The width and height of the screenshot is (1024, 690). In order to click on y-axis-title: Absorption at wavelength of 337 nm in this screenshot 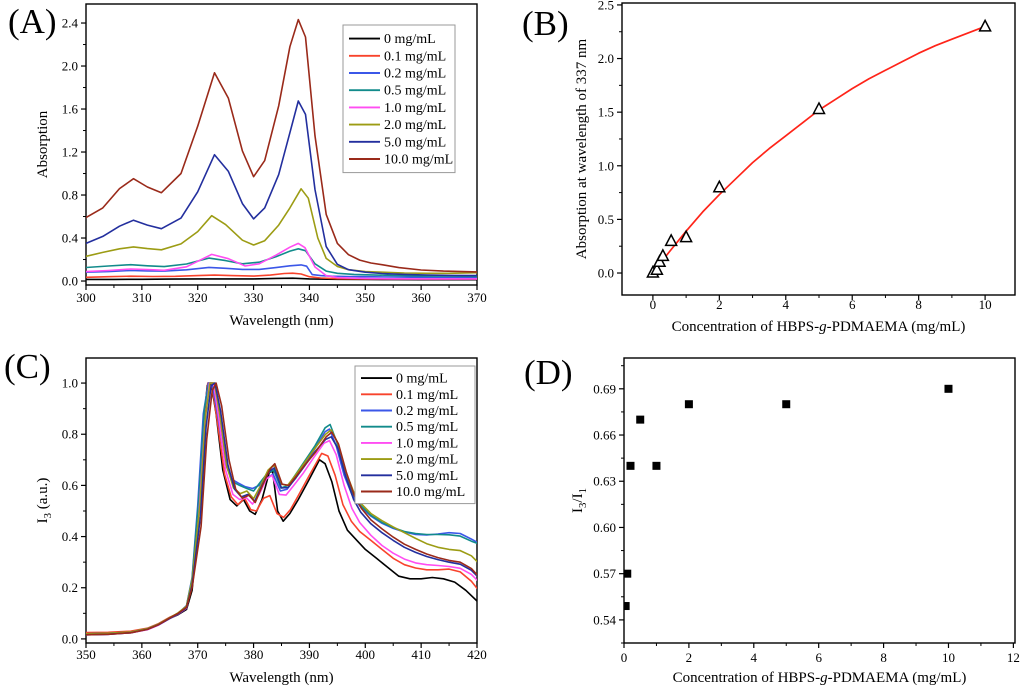, I will do `click(582, 148)`.